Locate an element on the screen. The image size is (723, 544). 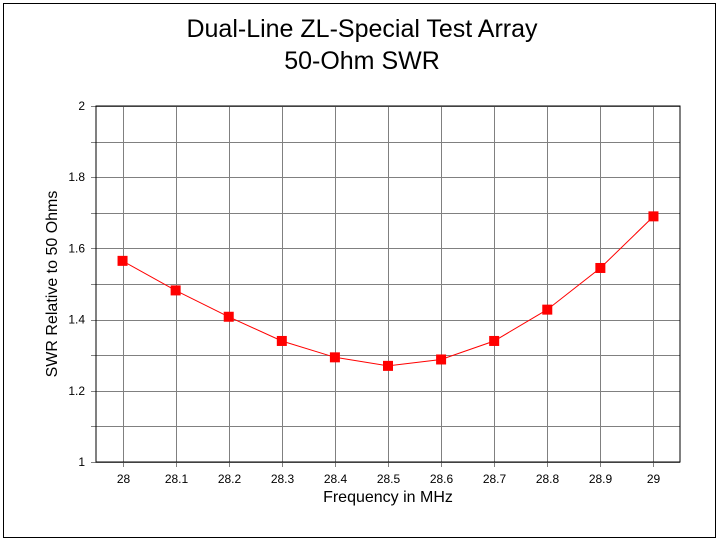
x-tick-label: 28.4 is located at coordinates (336, 479).